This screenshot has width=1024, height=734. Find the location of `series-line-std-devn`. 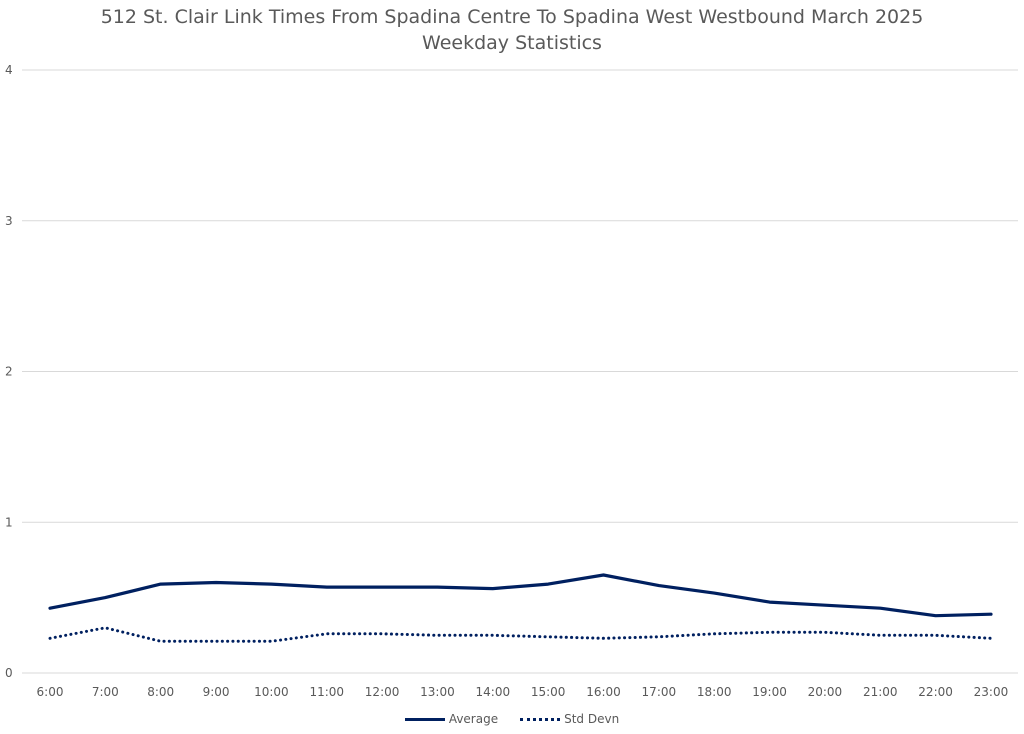

series-line-std-devn is located at coordinates (520, 634).